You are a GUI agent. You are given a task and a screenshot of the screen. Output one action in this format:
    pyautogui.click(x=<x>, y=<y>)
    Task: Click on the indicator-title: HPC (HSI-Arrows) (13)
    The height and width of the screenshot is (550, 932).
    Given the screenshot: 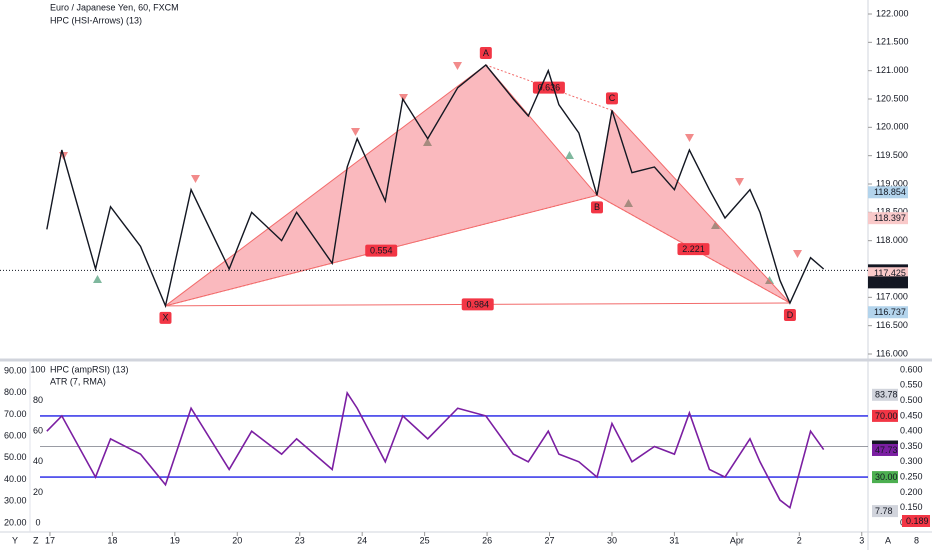 What is the action you would take?
    pyautogui.click(x=96, y=20)
    